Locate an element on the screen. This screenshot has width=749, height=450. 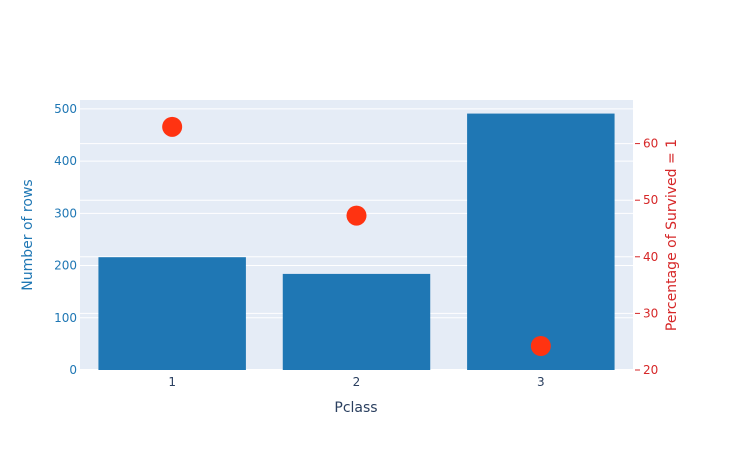
x-axis-ticks: 1 2 3 is located at coordinates (356, 382).